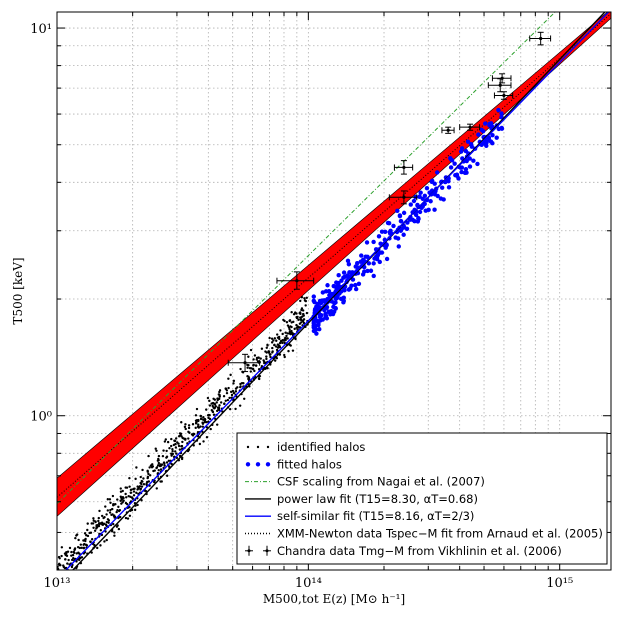 The width and height of the screenshot is (623, 623). What do you see at coordinates (559, 583) in the screenshot?
I see `x-tick-label: 10¹⁵` at bounding box center [559, 583].